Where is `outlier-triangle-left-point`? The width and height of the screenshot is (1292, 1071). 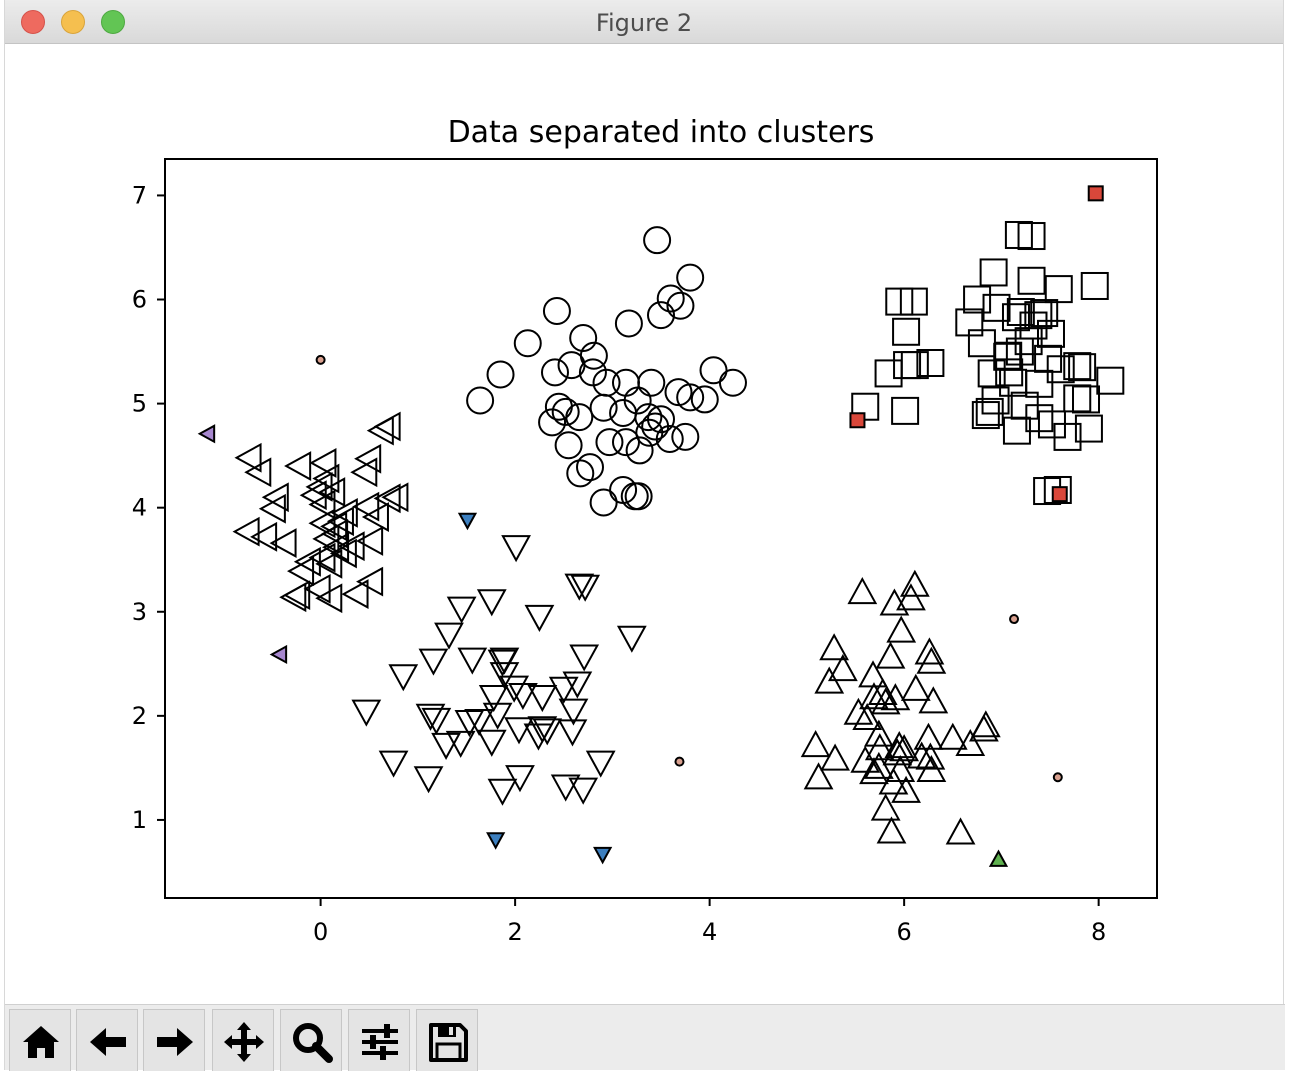 outlier-triangle-left-point is located at coordinates (278, 654).